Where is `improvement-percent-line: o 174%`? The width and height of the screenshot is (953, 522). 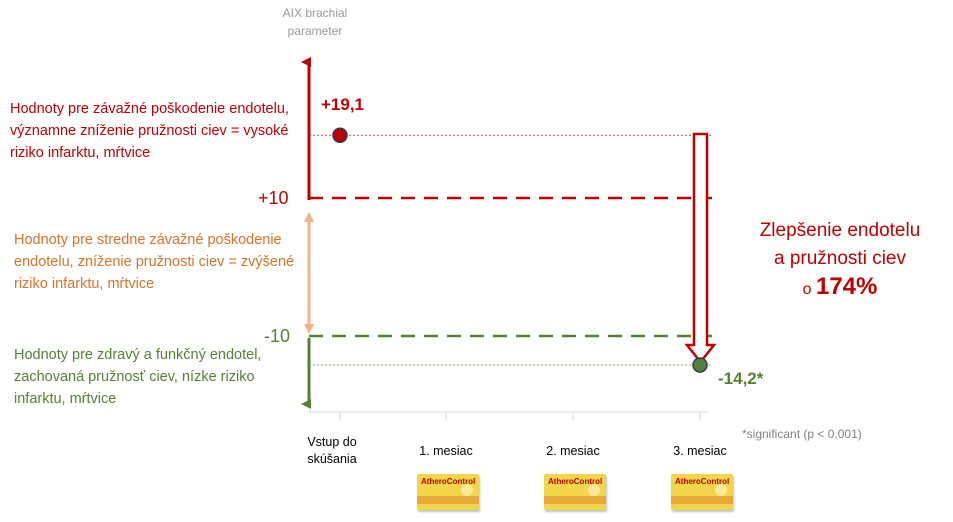 improvement-percent-line: o 174% is located at coordinates (836, 288).